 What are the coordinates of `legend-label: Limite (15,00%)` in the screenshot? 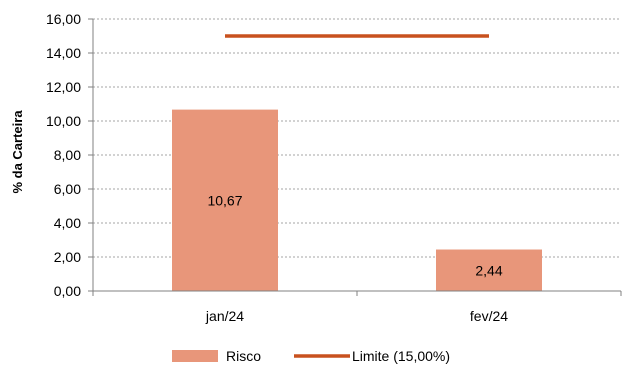 It's located at (401, 356).